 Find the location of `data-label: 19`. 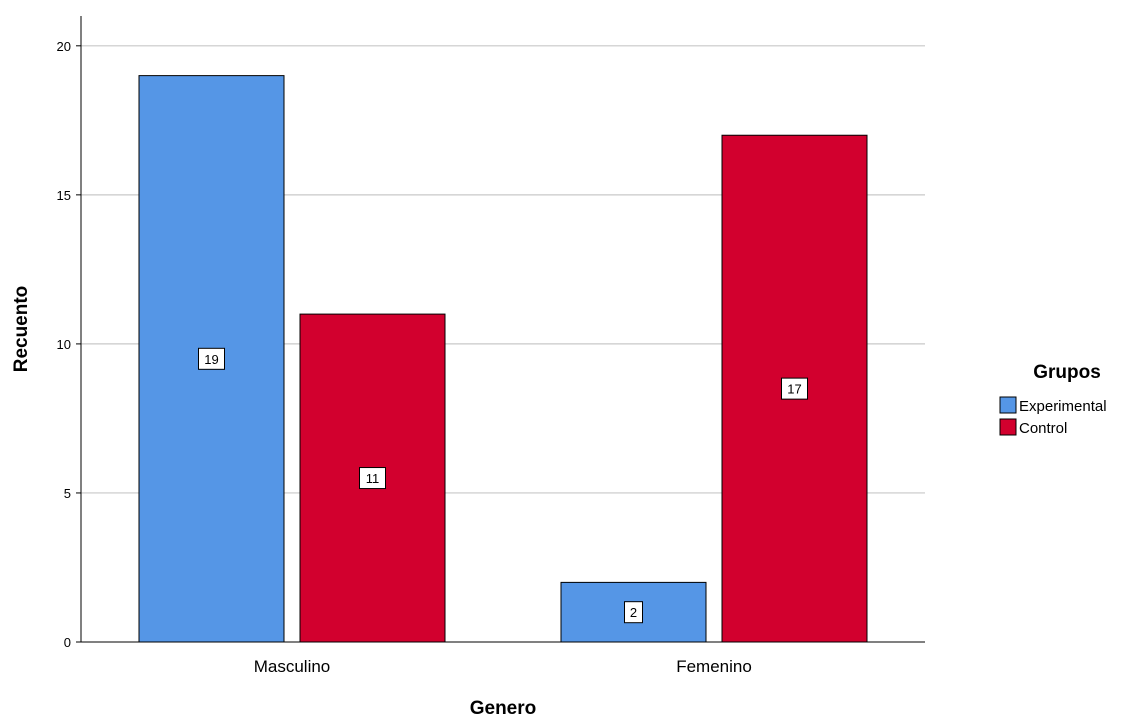

data-label: 19 is located at coordinates (211, 359).